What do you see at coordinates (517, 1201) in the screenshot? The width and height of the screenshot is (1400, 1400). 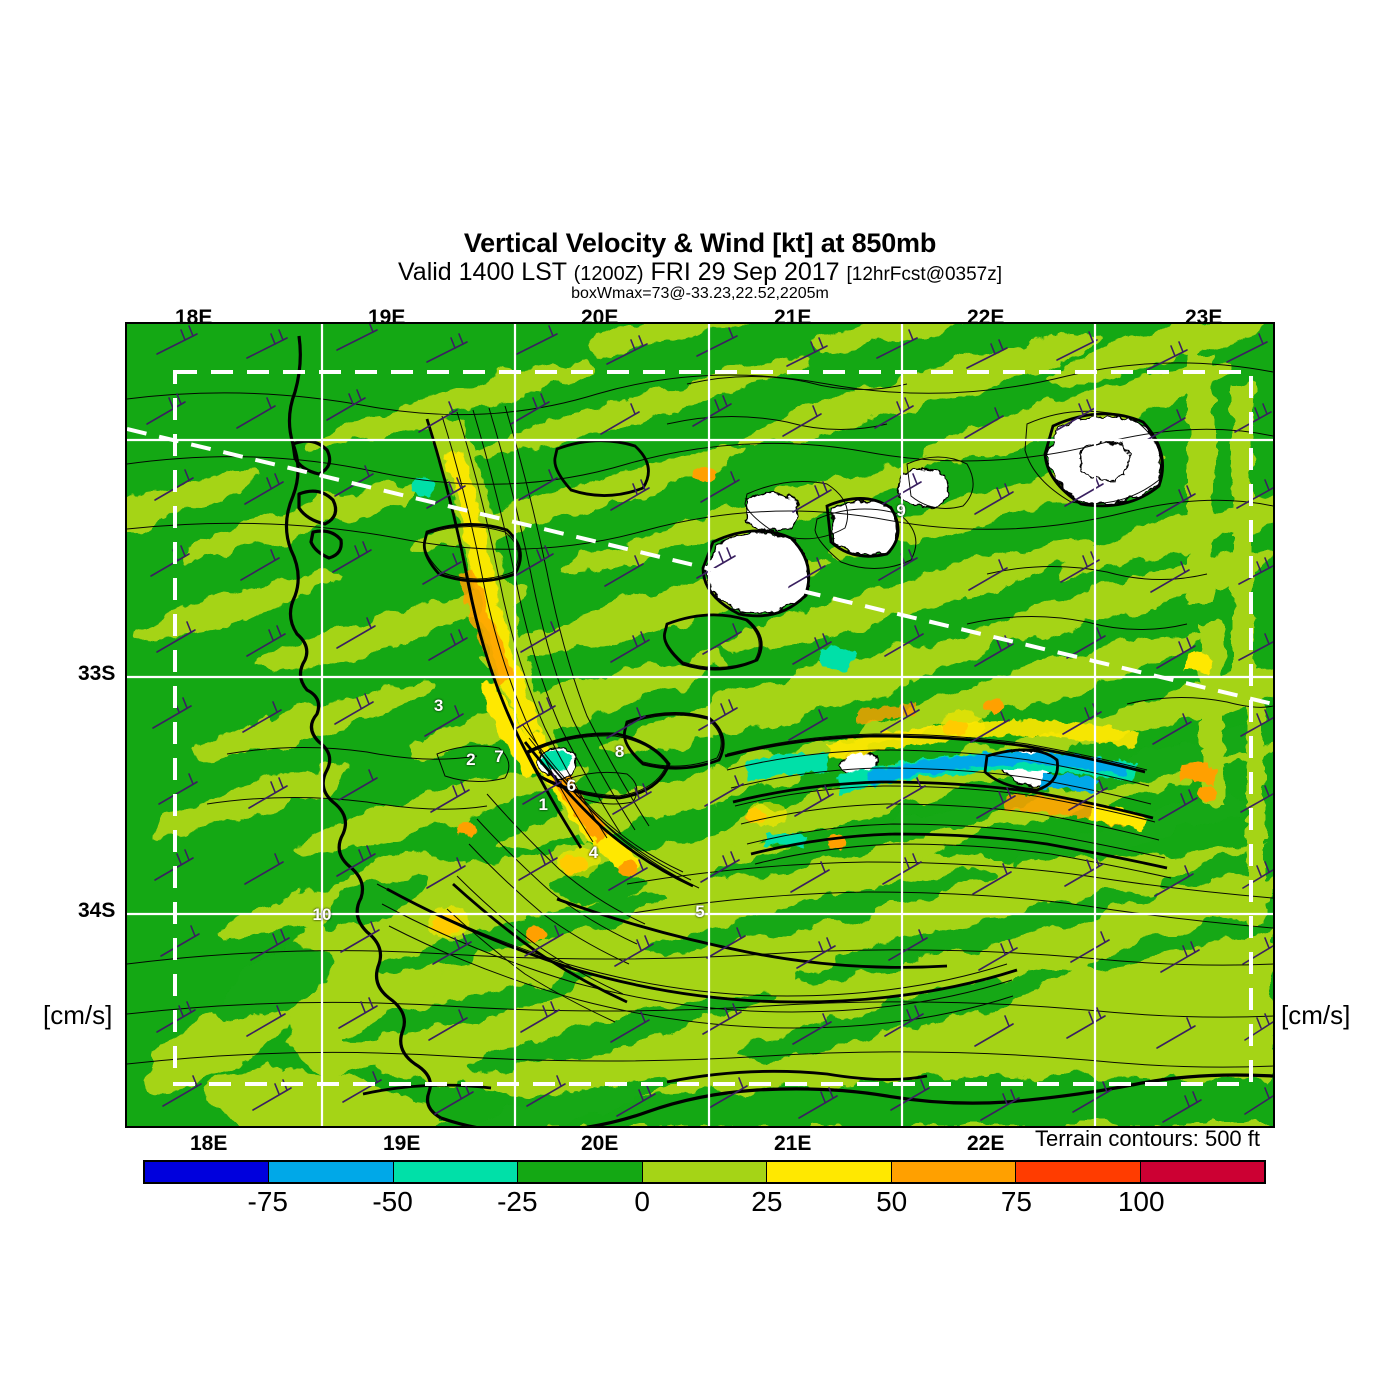 I see `colorbar-tick--25: -25` at bounding box center [517, 1201].